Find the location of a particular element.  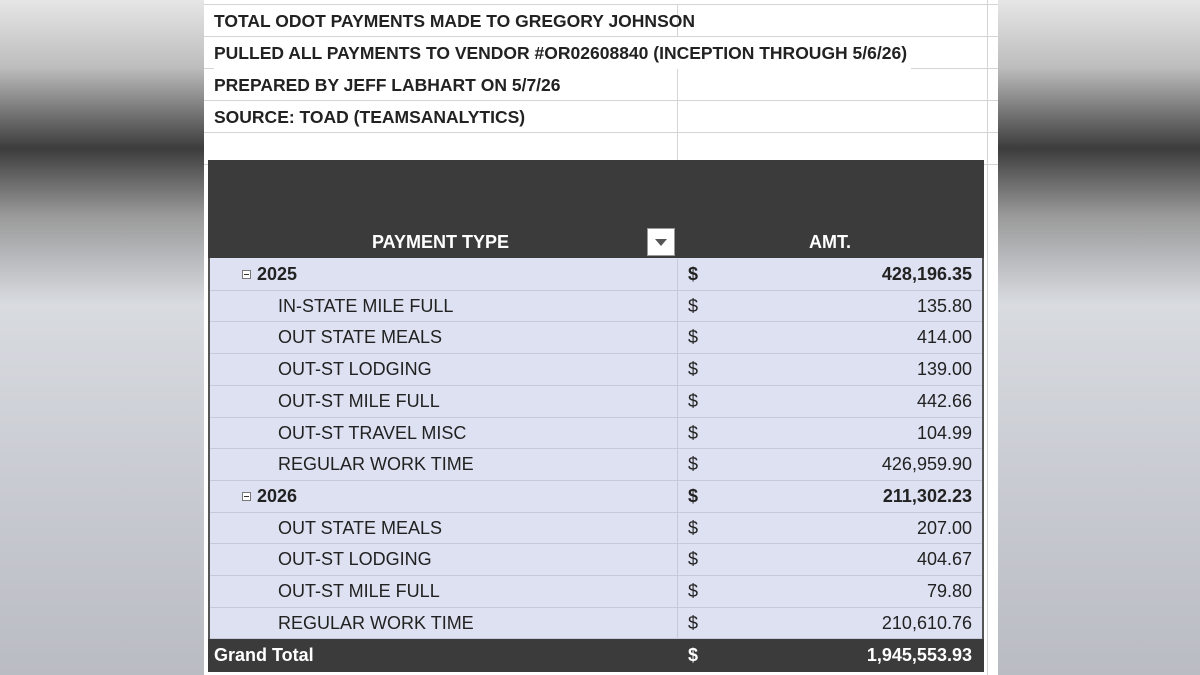

grand-total-row is located at coordinates (596, 655).